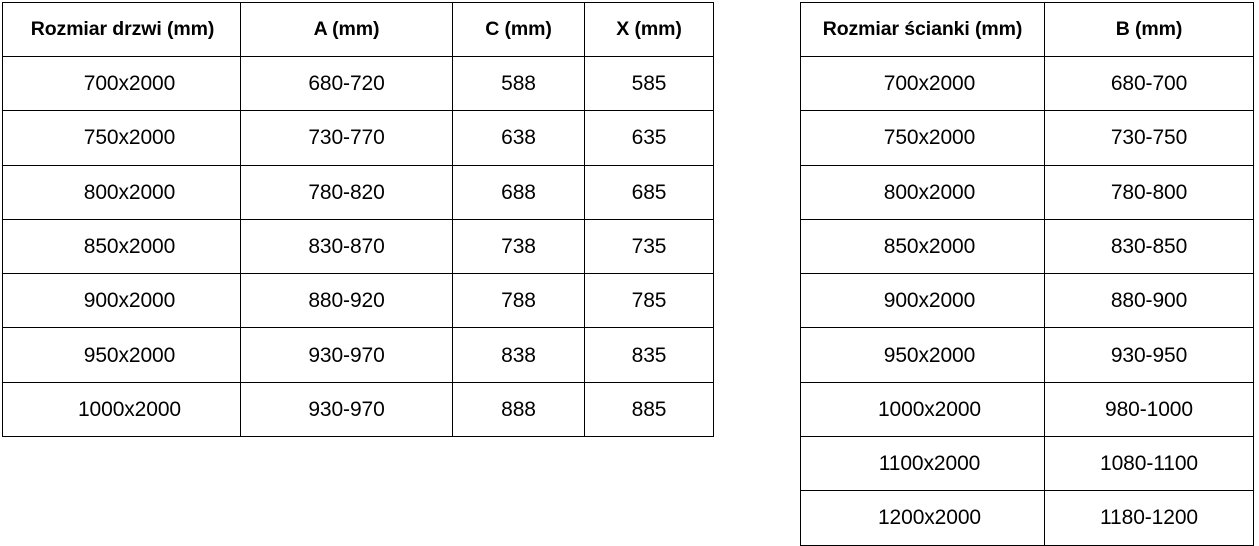 The width and height of the screenshot is (1259, 546). Describe the element at coordinates (922, 301) in the screenshot. I see `cell-wall-size: 900x2000` at that location.